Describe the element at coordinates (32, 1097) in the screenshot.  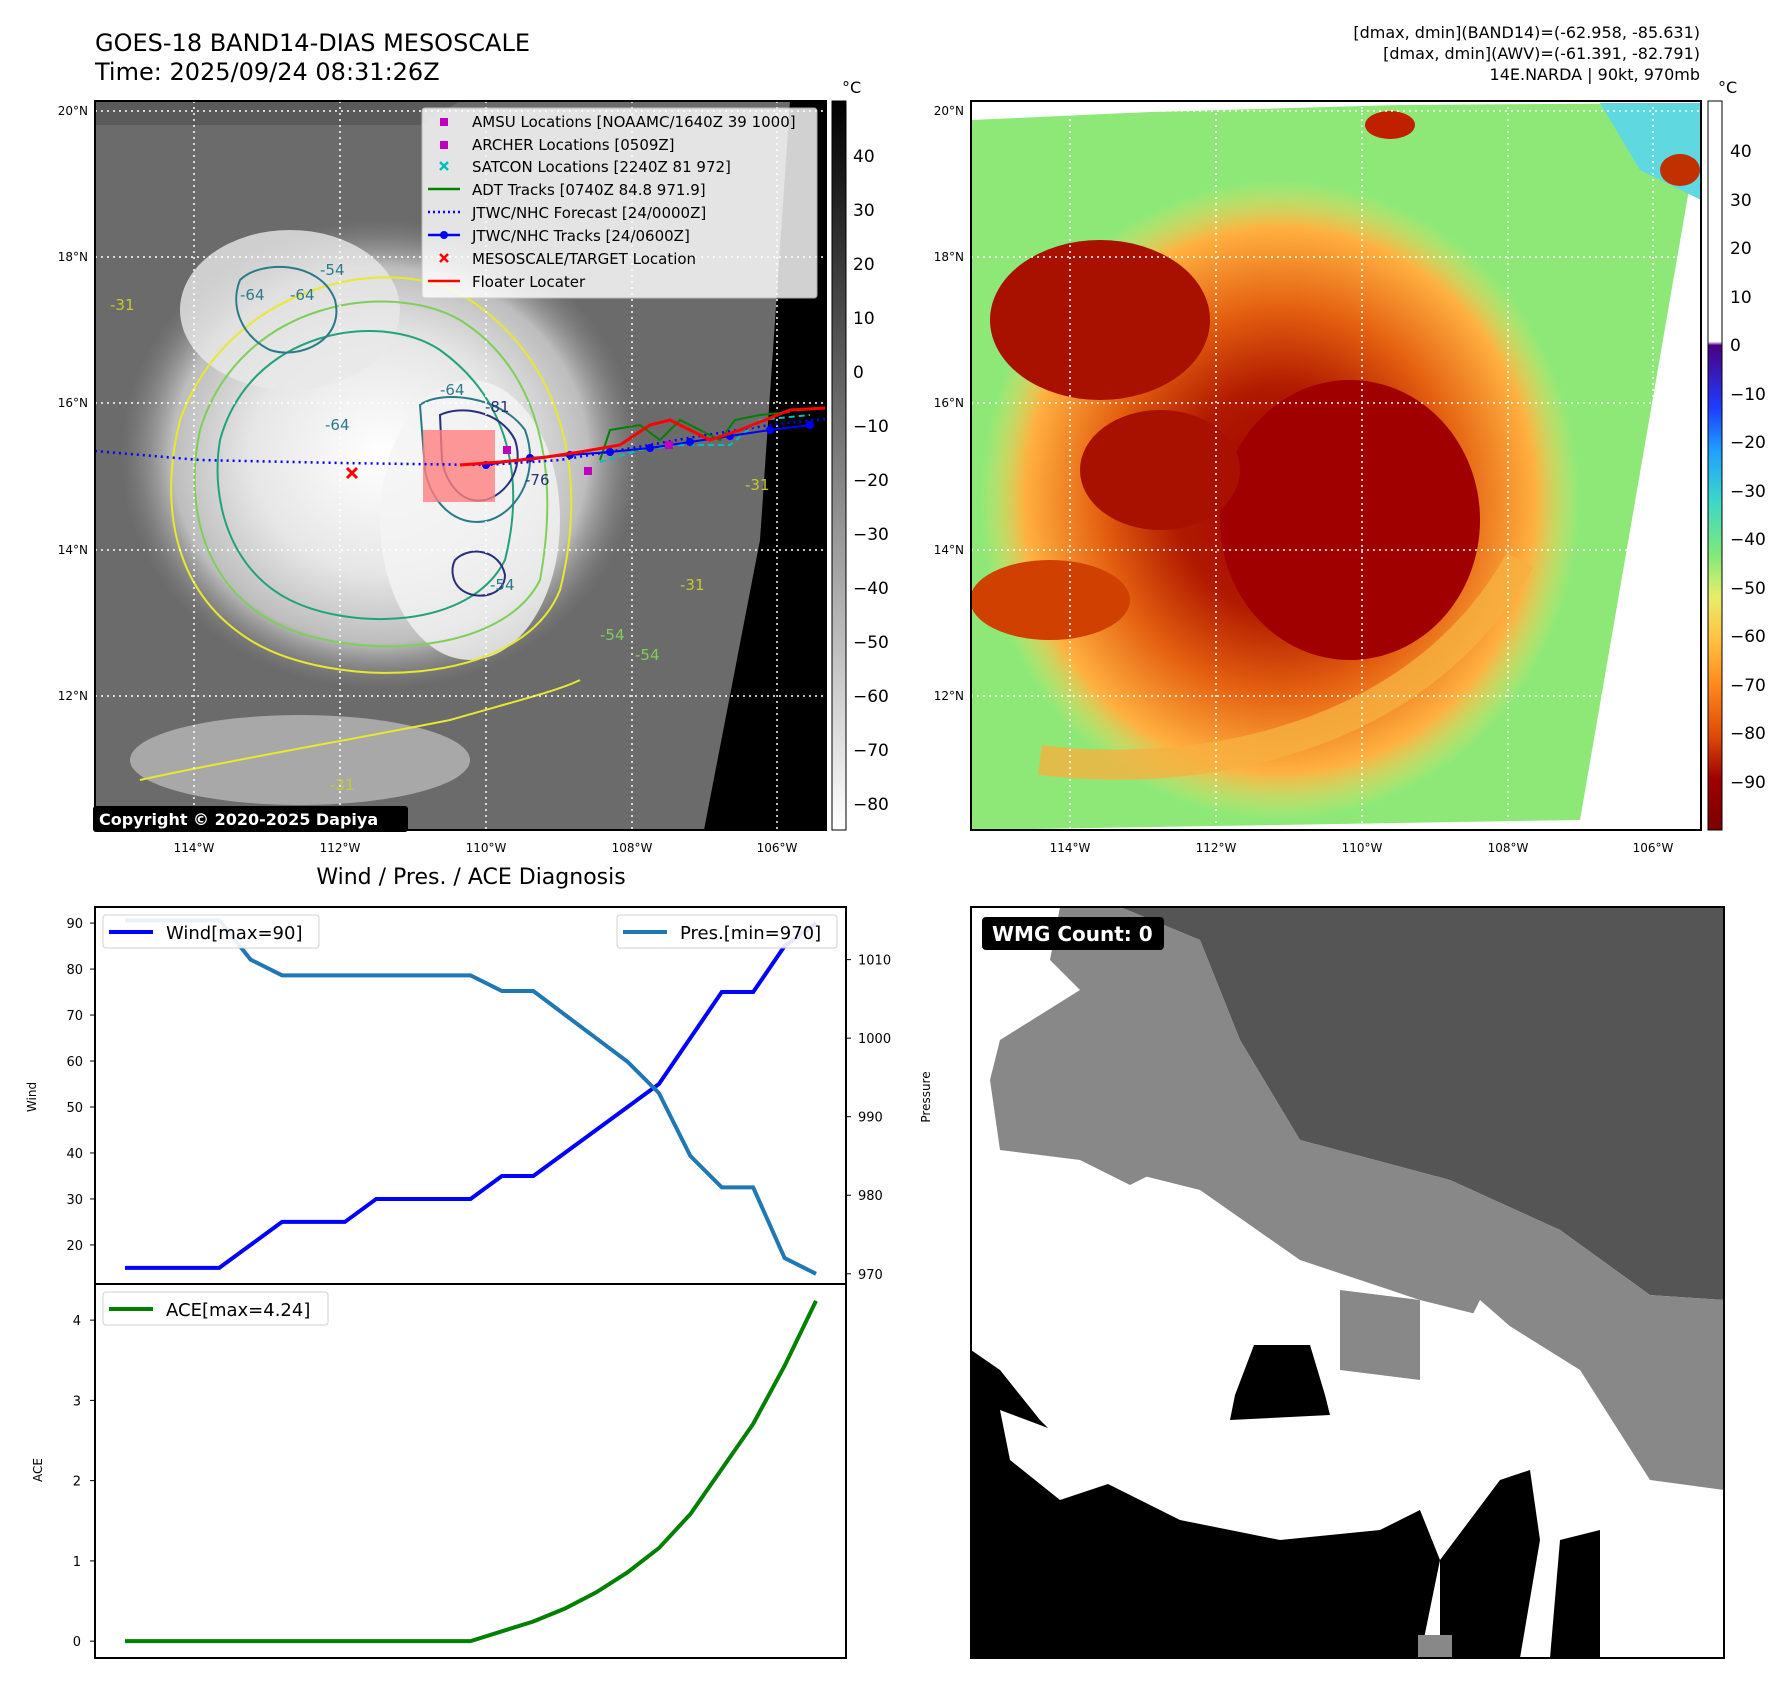
I see `wind-axis-label: Wind` at that location.